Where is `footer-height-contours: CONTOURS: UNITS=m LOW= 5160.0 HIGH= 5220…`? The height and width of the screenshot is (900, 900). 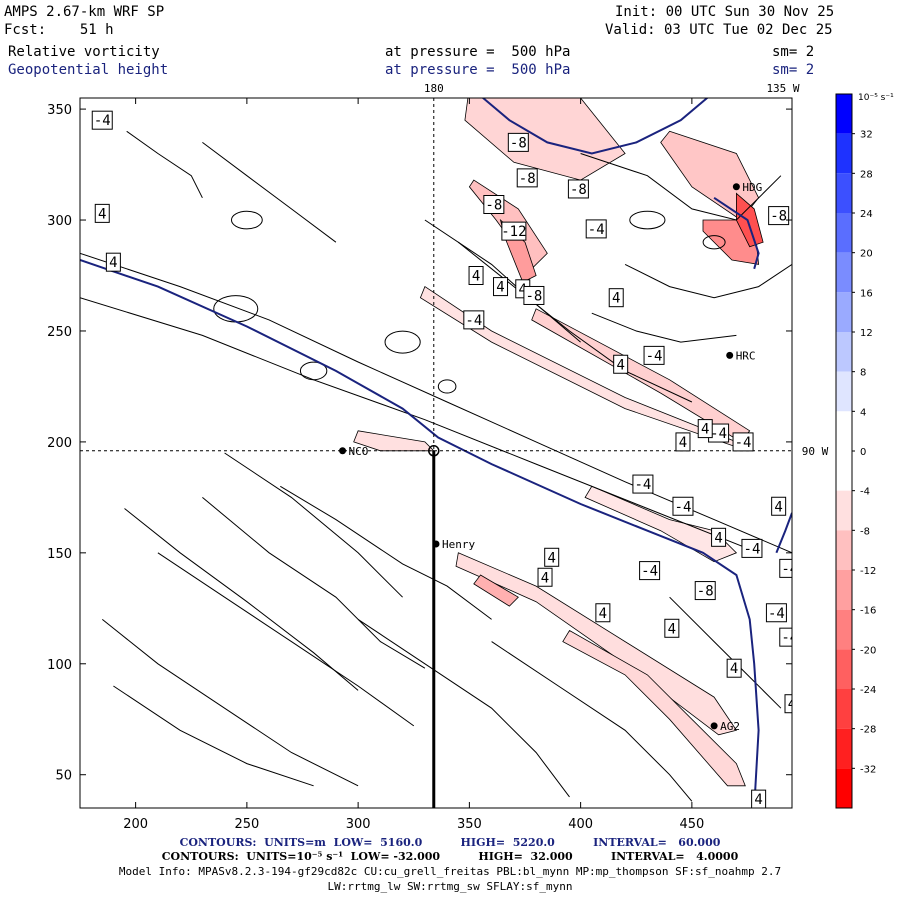 footer-height-contours: CONTOURS: UNITS=m LOW= 5160.0 HIGH= 5220… is located at coordinates (450, 842).